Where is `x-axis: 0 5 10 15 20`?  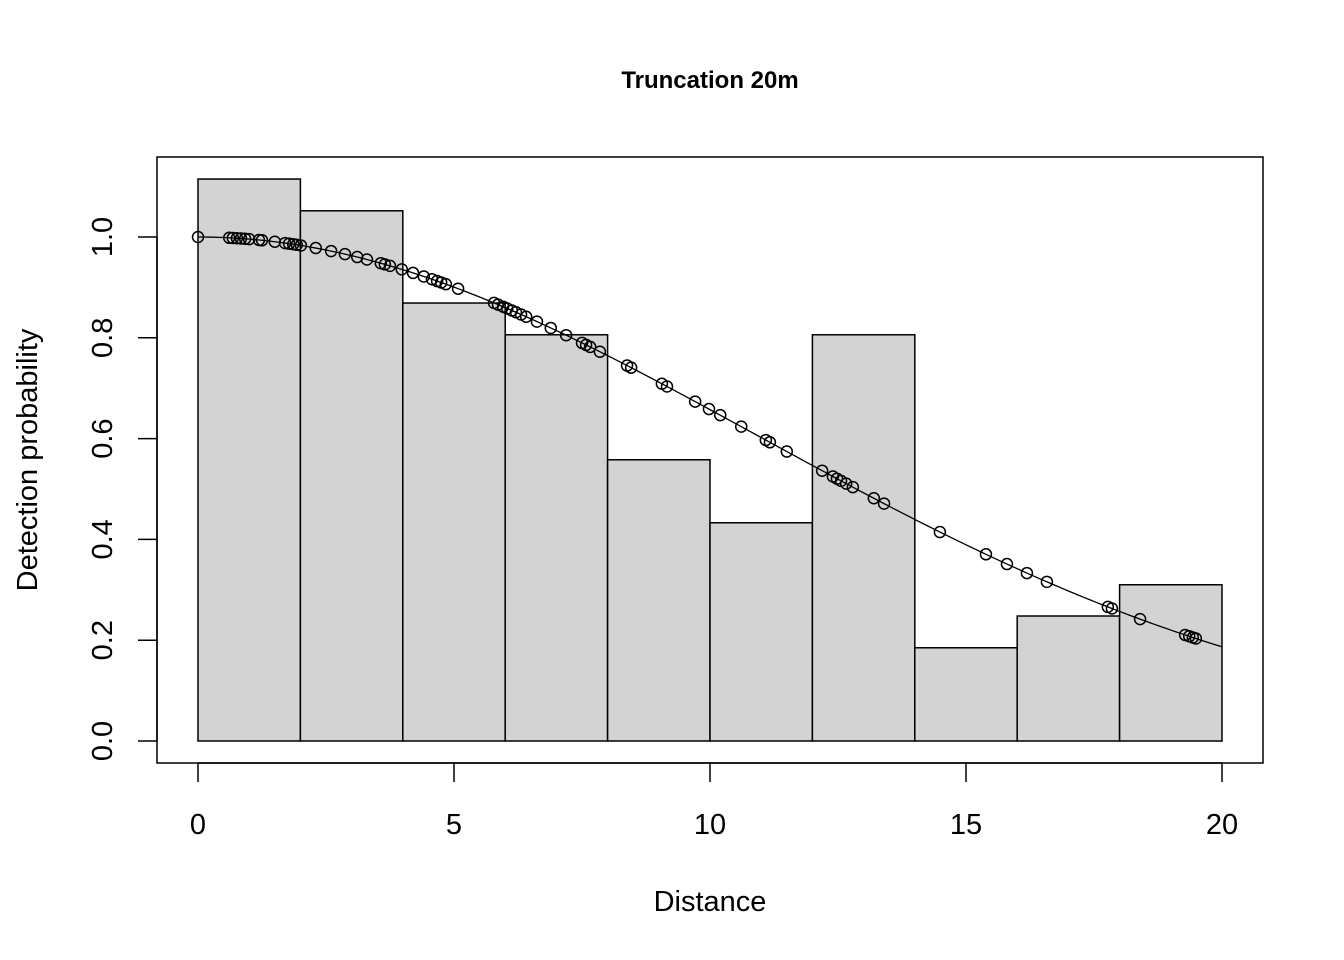 x-axis: 0 5 10 15 20 is located at coordinates (714, 801).